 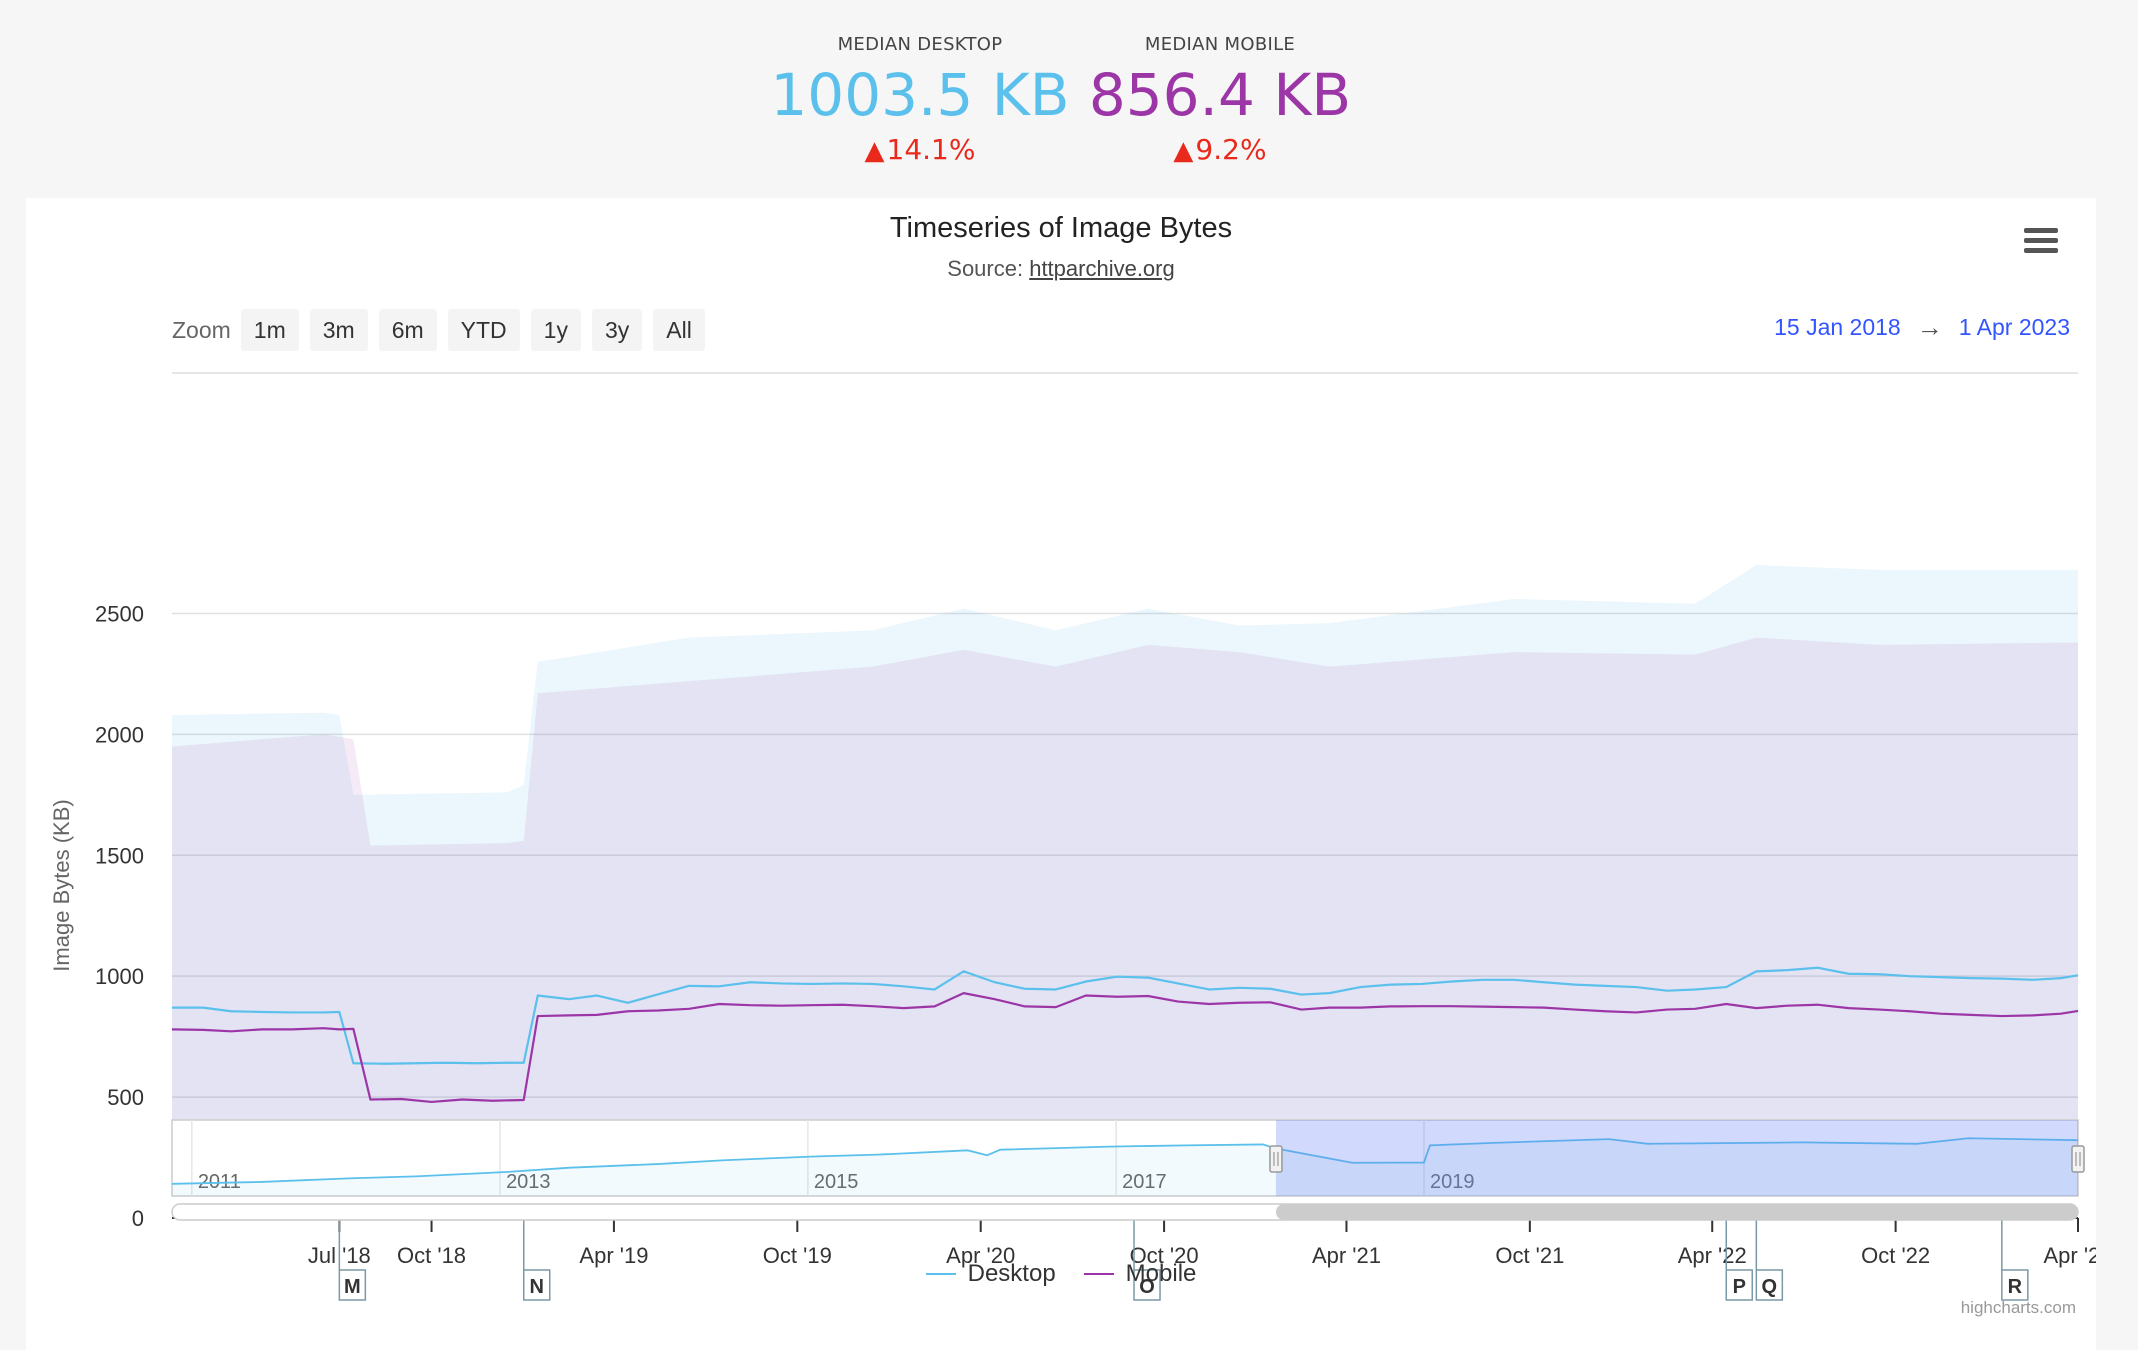 What do you see at coordinates (1125, 1015) in the screenshot?
I see `series-line-desktop` at bounding box center [1125, 1015].